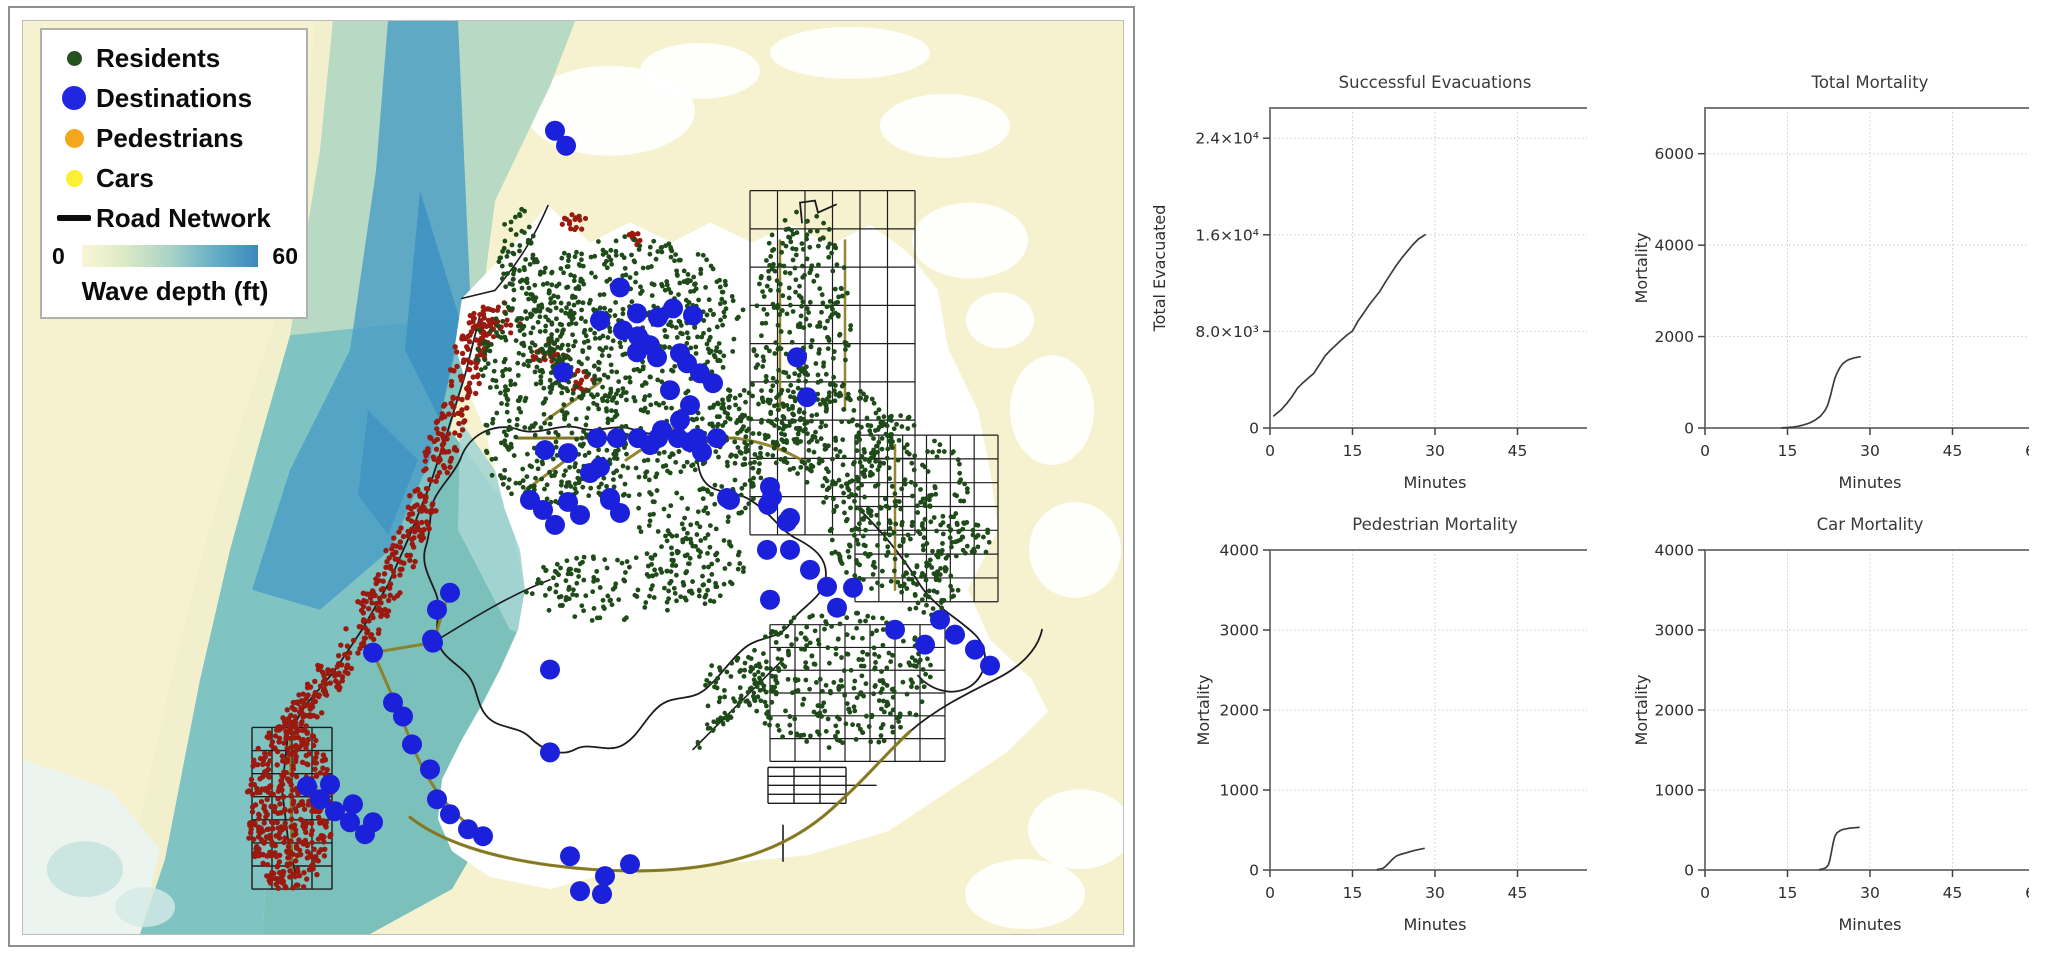 The image size is (2067, 969). Describe the element at coordinates (1674, 154) in the screenshot. I see `svg-text: 6000` at that location.